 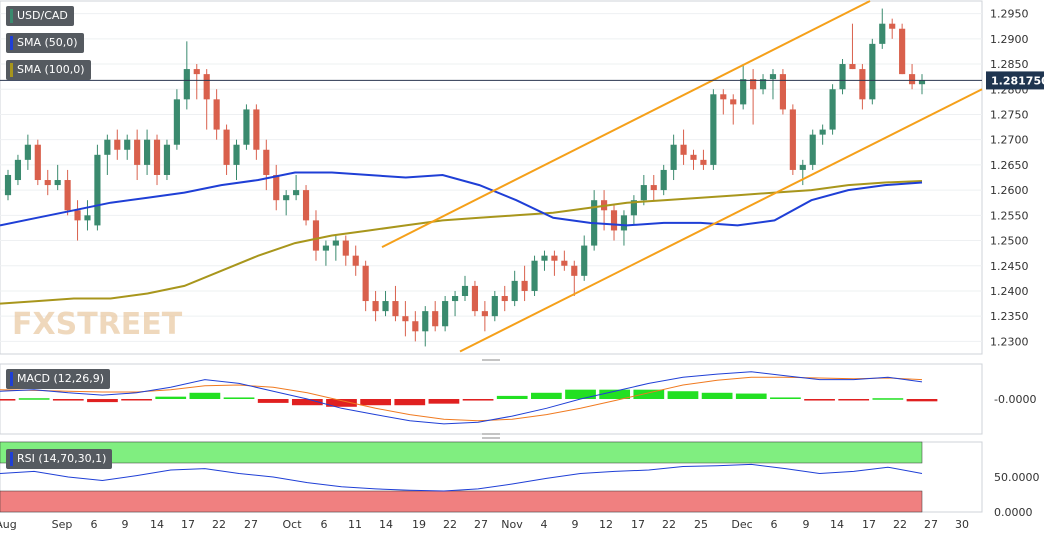 What do you see at coordinates (1009, 266) in the screenshot?
I see `price-tick-label: 1.2450` at bounding box center [1009, 266].